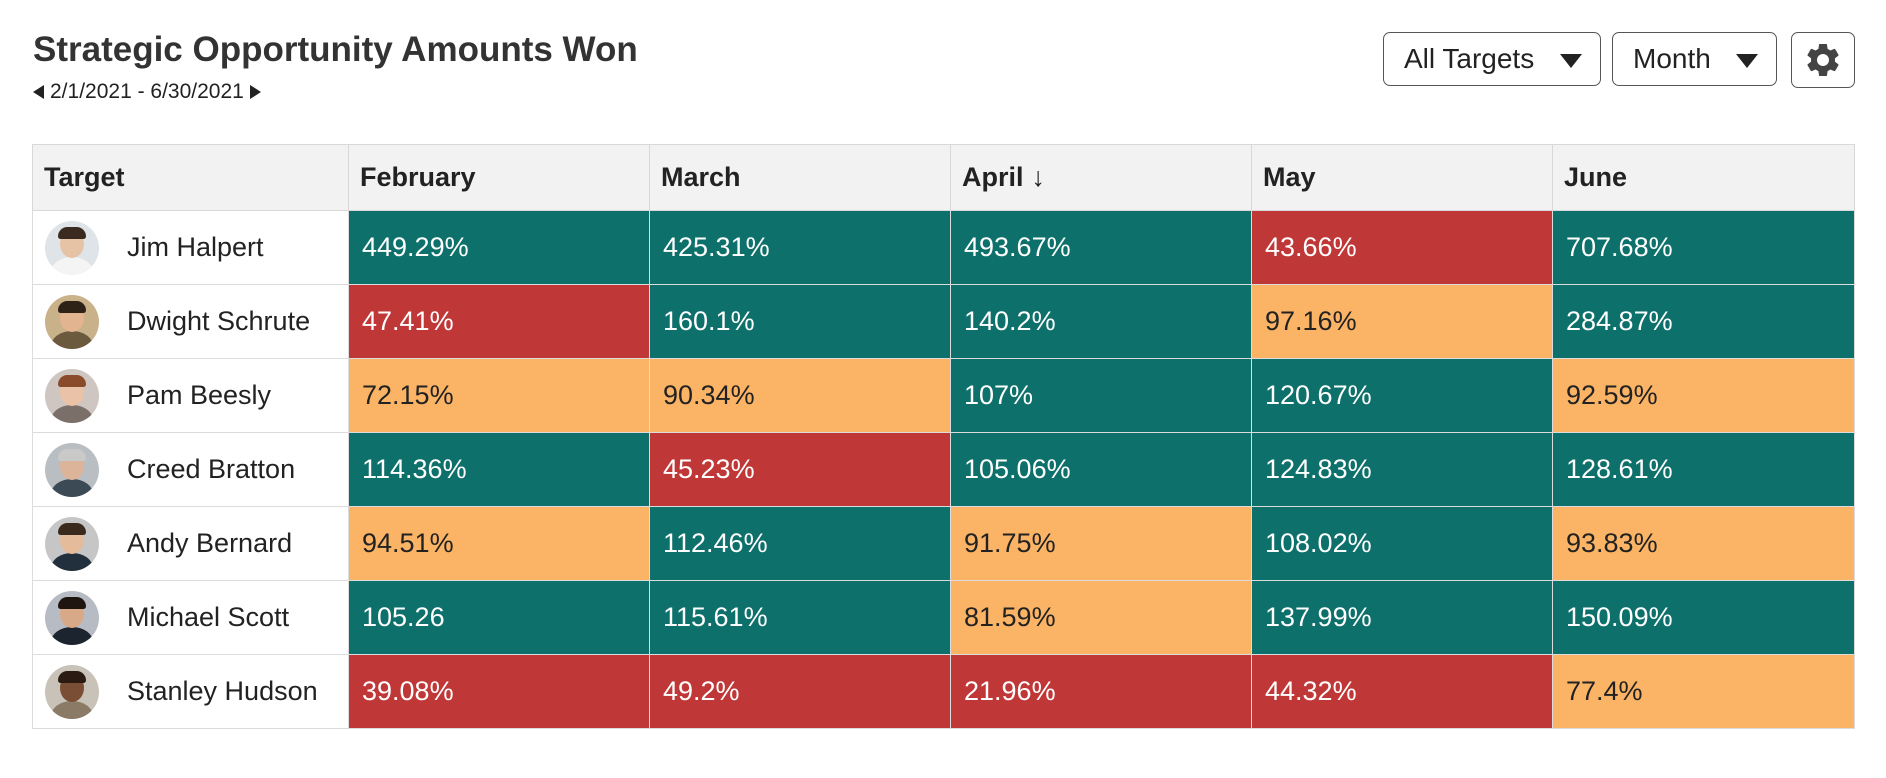  I want to click on value-cell: 707.68%, so click(1703, 247).